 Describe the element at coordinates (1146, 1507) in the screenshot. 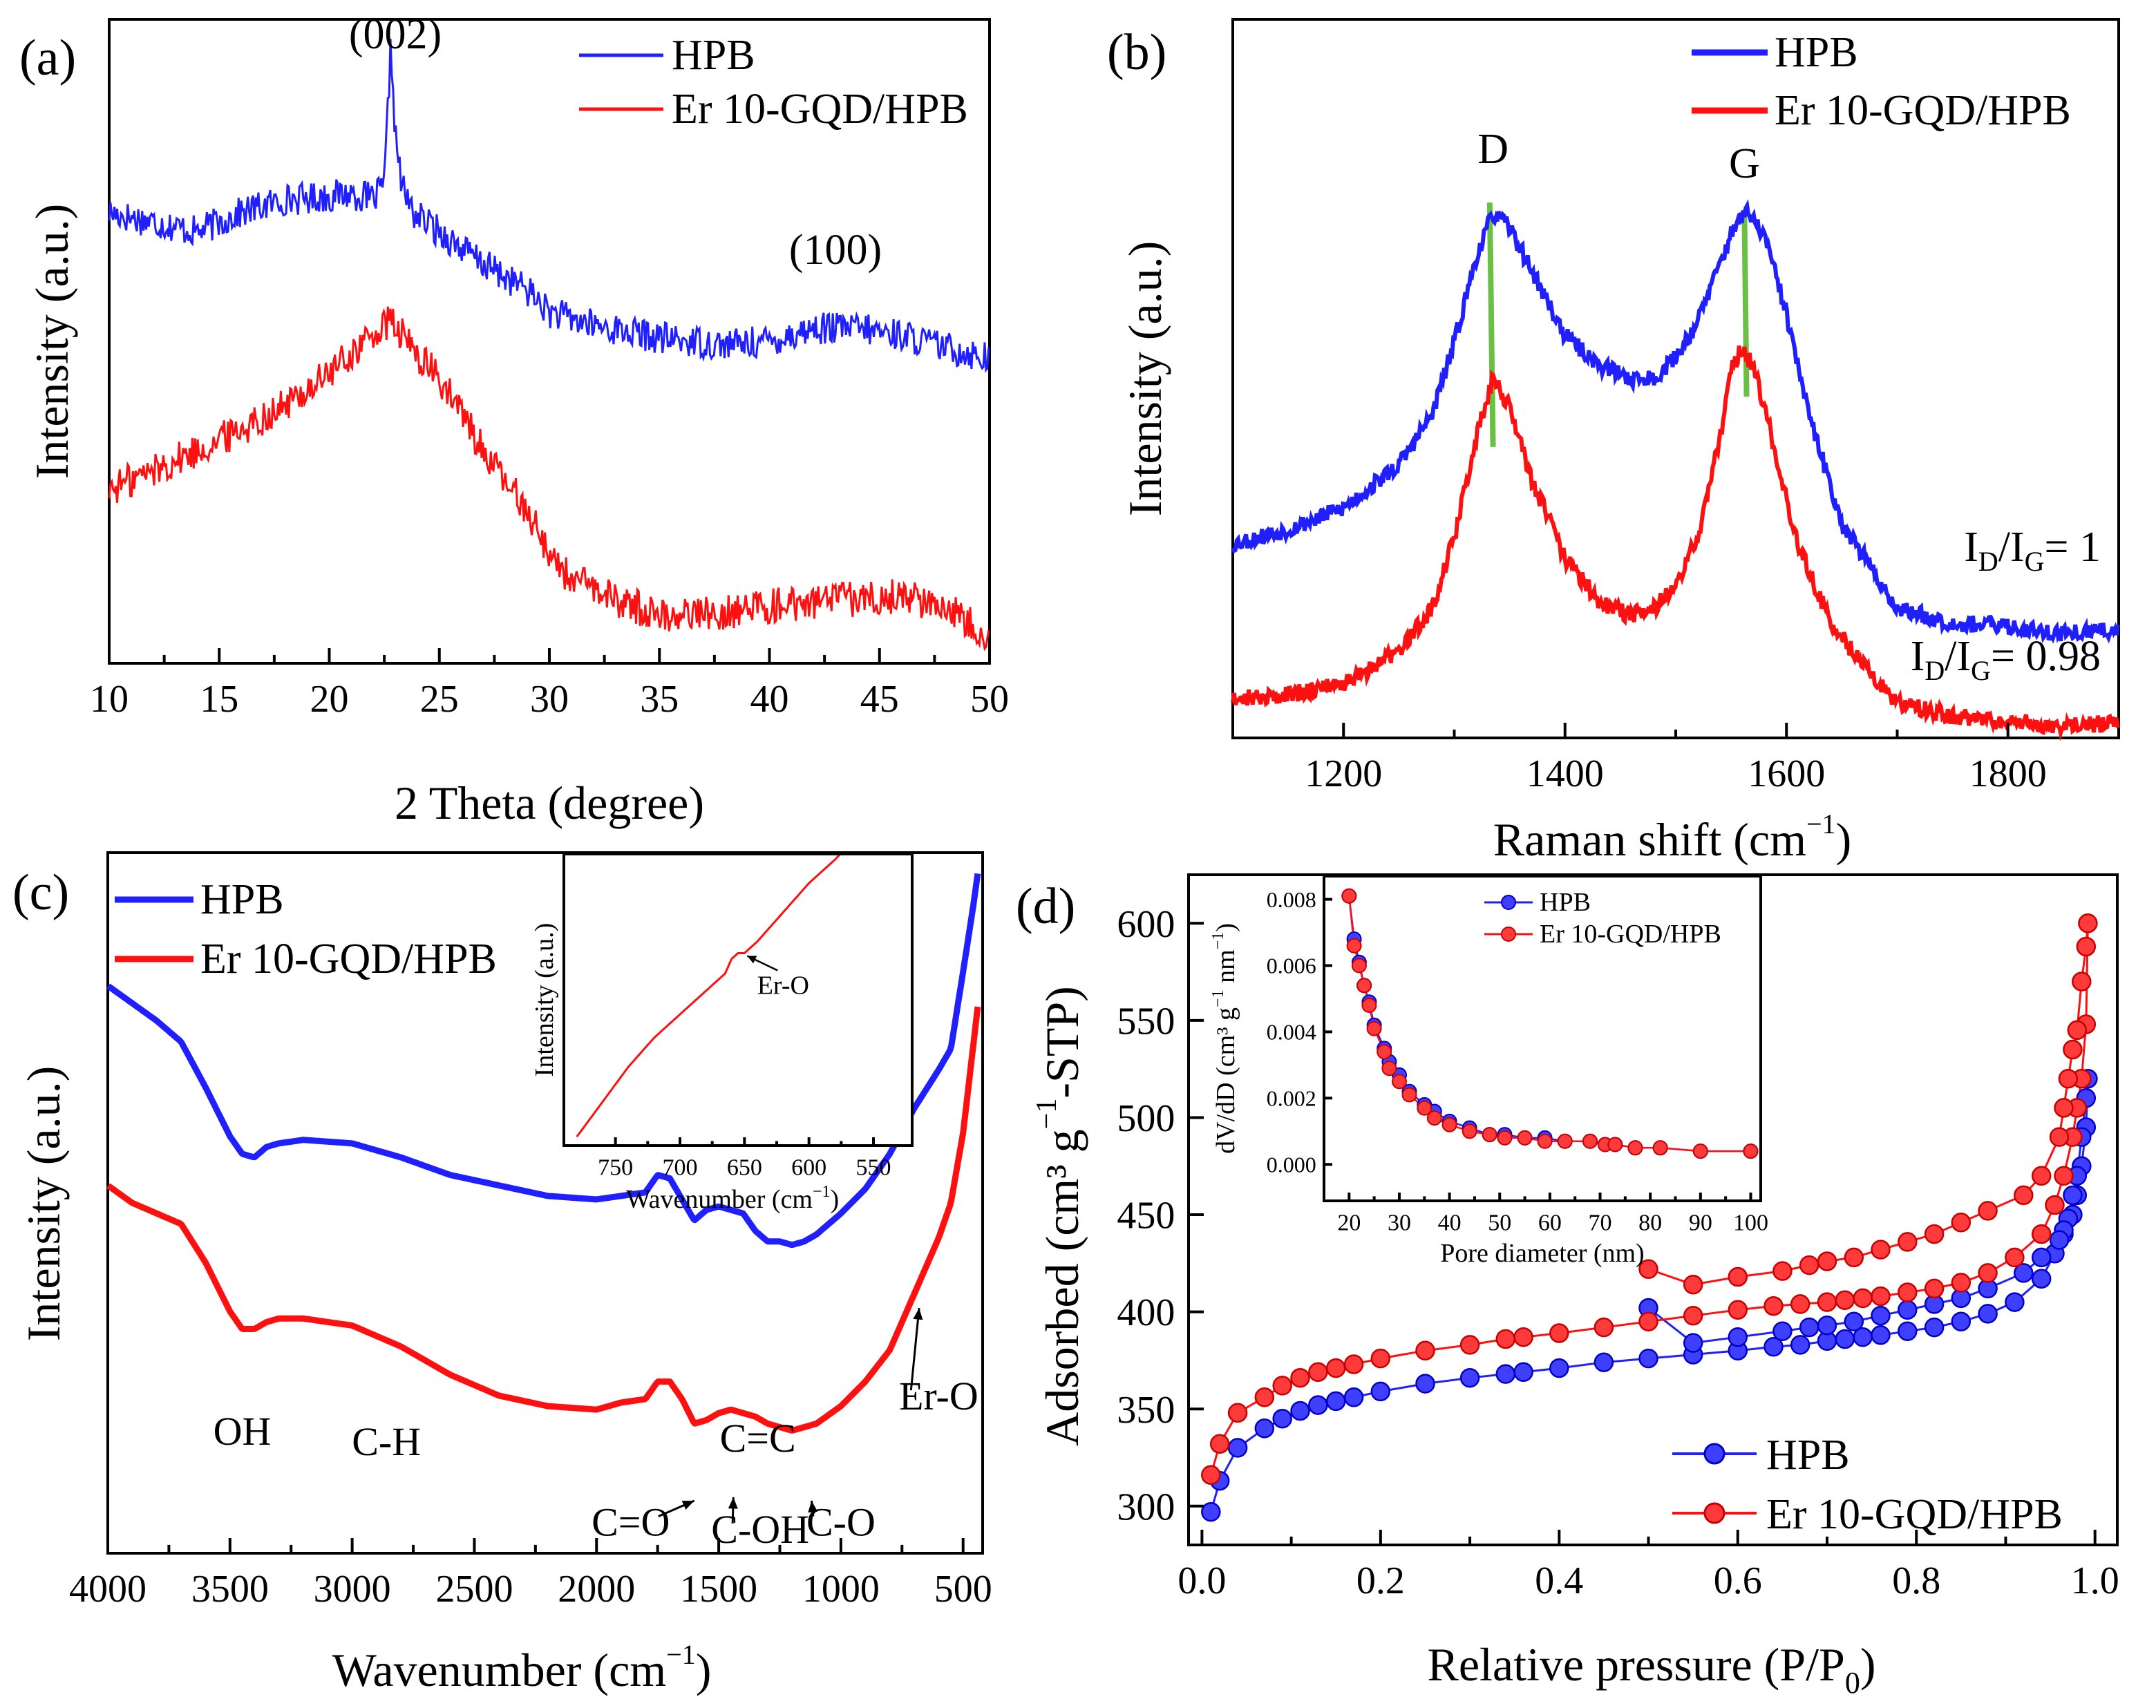

I see `panel-d-ytick-label-0: 300` at that location.